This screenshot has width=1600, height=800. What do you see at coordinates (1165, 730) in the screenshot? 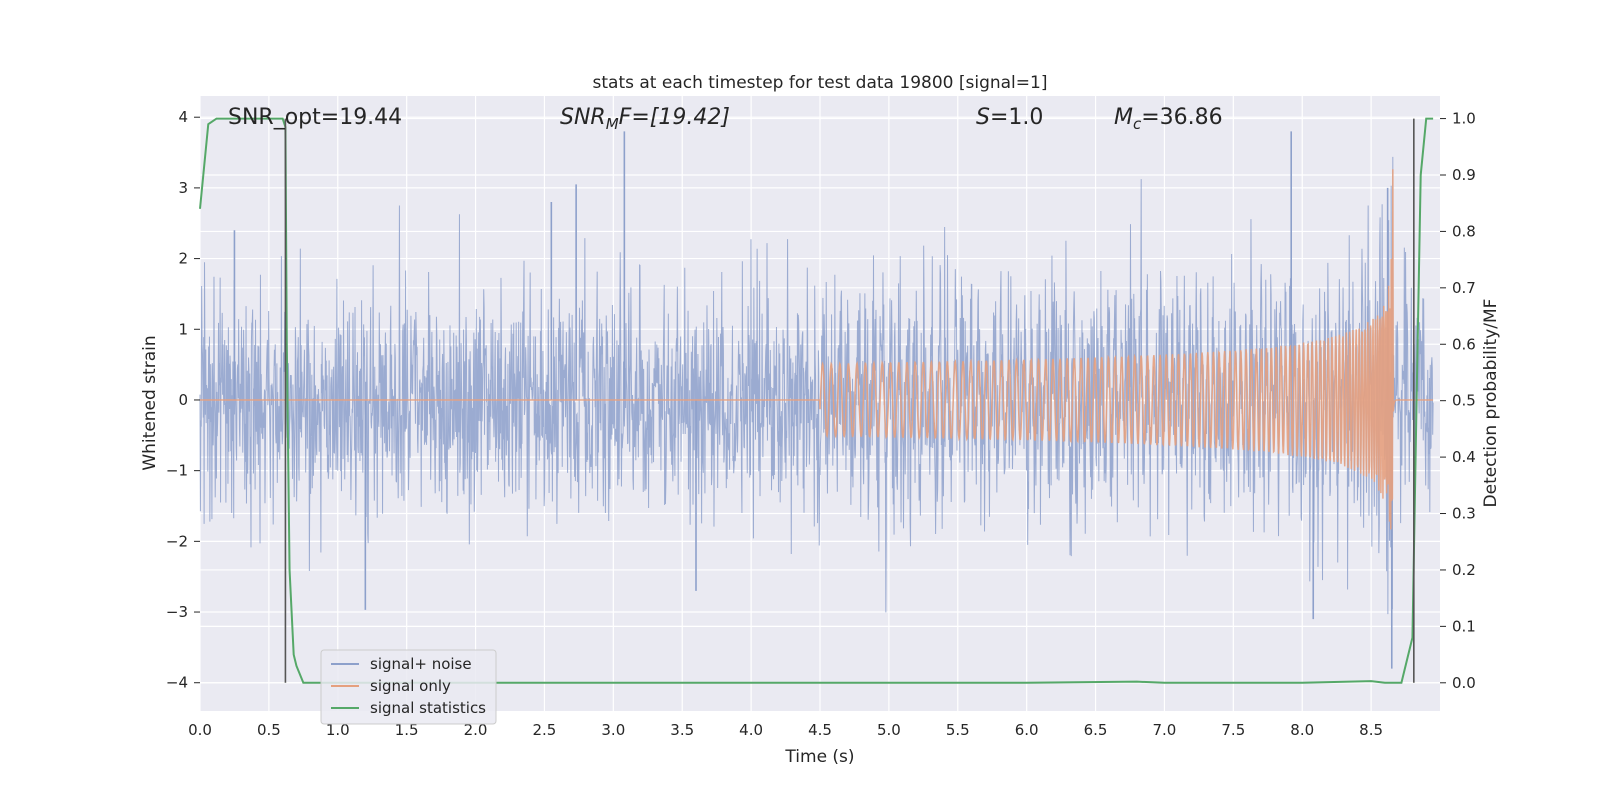
I see `x-tick-label: 7.0` at bounding box center [1165, 730].